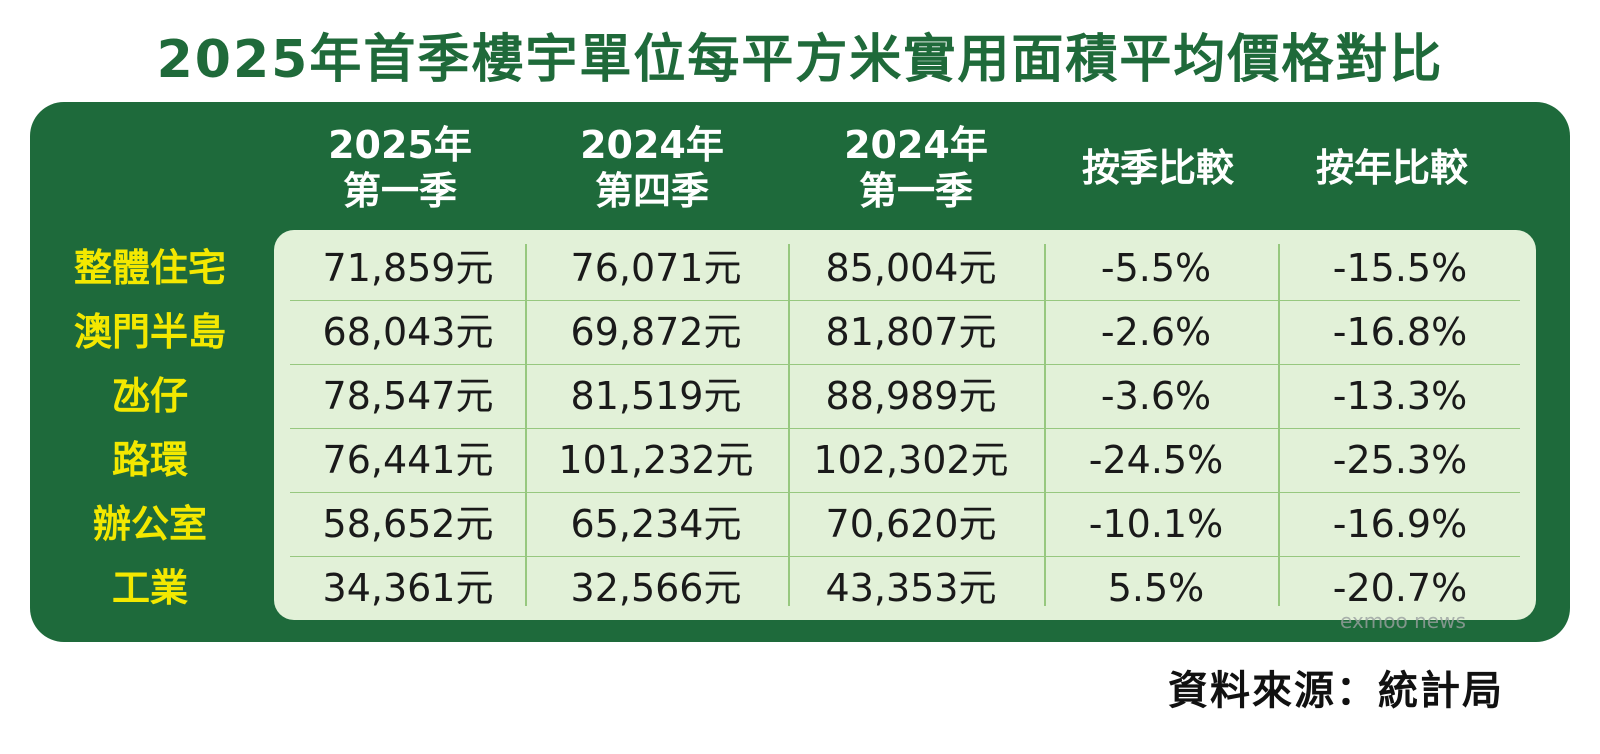  What do you see at coordinates (800, 60) in the screenshot?
I see `page-title: 2025年首季樓宇單位每平方米實用面積平均價格對比` at bounding box center [800, 60].